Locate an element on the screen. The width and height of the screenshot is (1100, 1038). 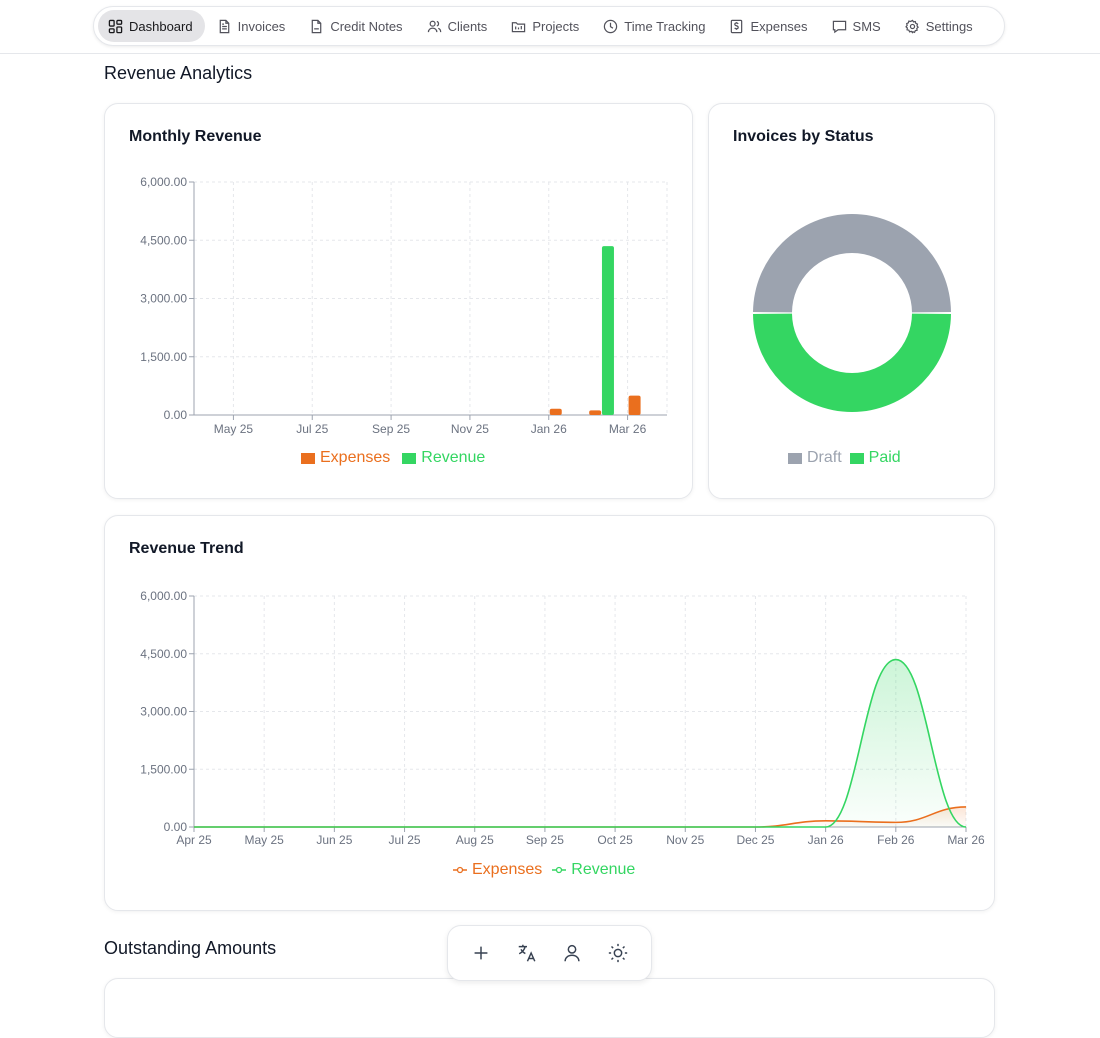
slice-paid is located at coordinates (852, 363).